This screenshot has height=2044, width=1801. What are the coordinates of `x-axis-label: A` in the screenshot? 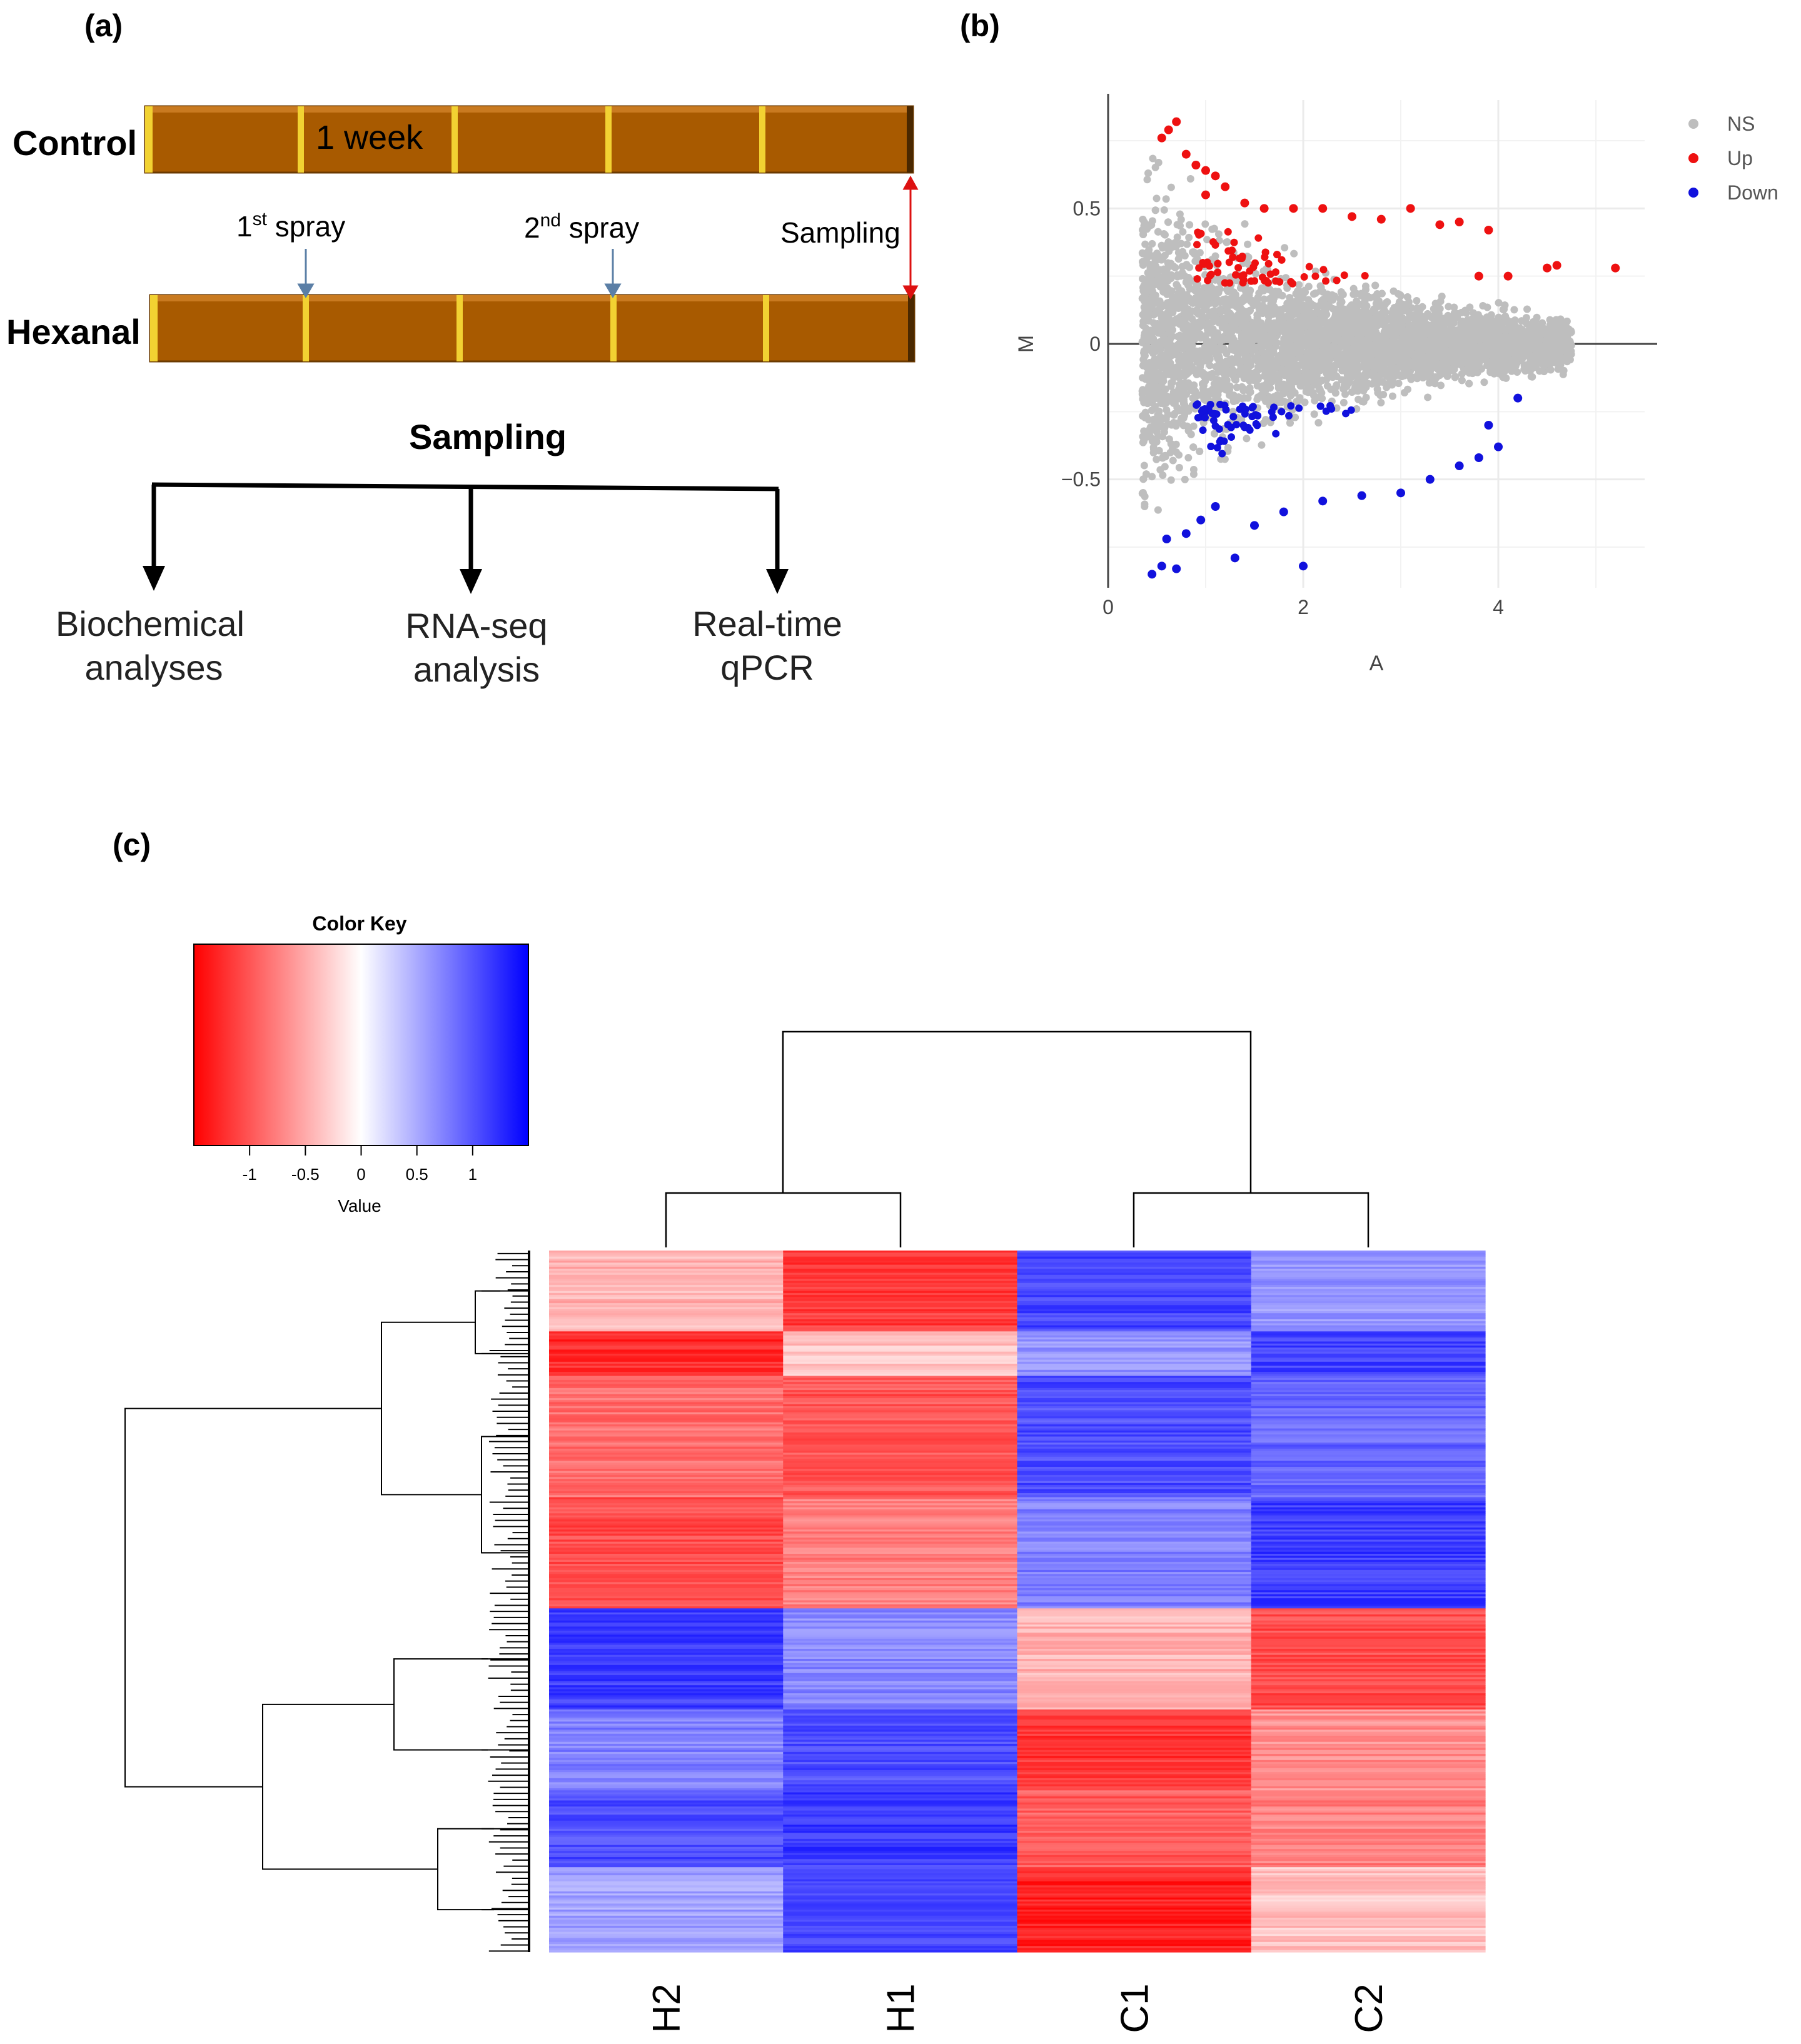 It's located at (1377, 663).